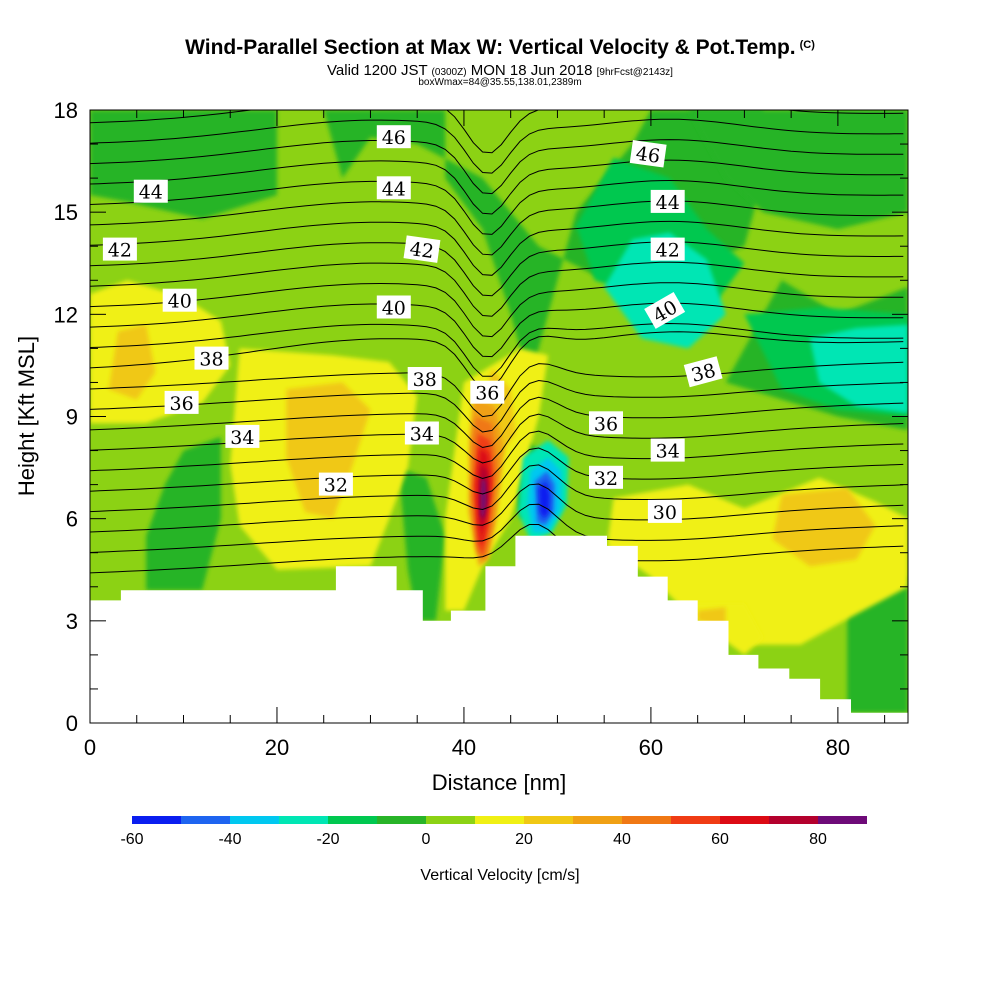 Image resolution: width=1000 pixels, height=1000 pixels. What do you see at coordinates (531, 70) in the screenshot?
I see `valid-date: MON 18 Jun 2018` at bounding box center [531, 70].